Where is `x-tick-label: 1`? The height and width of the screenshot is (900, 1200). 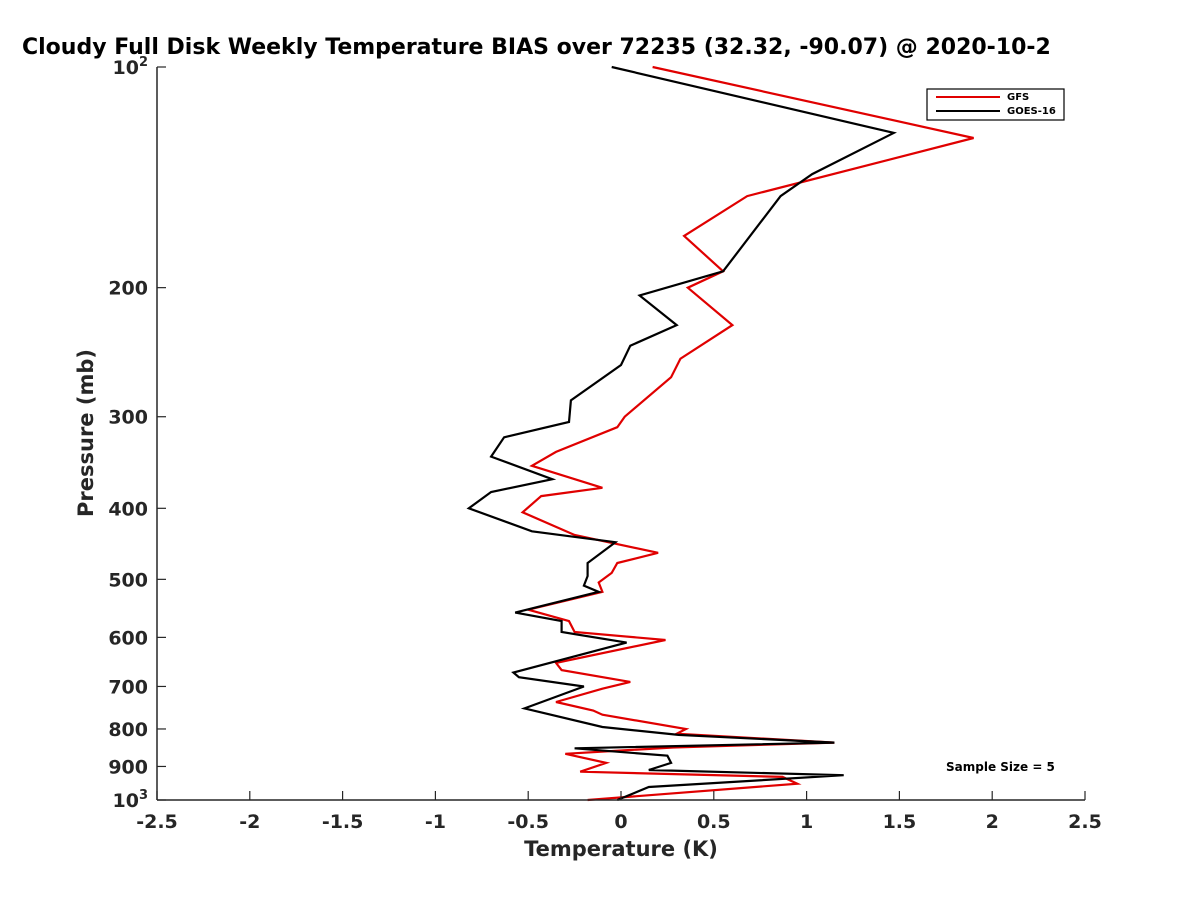
x-tick-label: 1 is located at coordinates (806, 822).